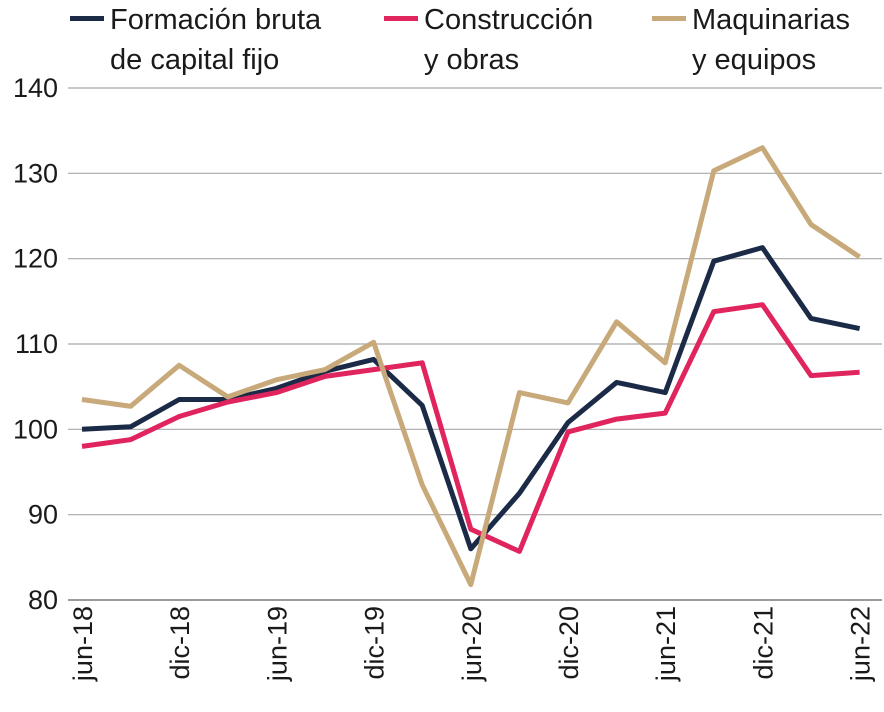 The image size is (884, 712). Describe the element at coordinates (401, 18) in the screenshot. I see `legend-swatch-construccion` at that location.